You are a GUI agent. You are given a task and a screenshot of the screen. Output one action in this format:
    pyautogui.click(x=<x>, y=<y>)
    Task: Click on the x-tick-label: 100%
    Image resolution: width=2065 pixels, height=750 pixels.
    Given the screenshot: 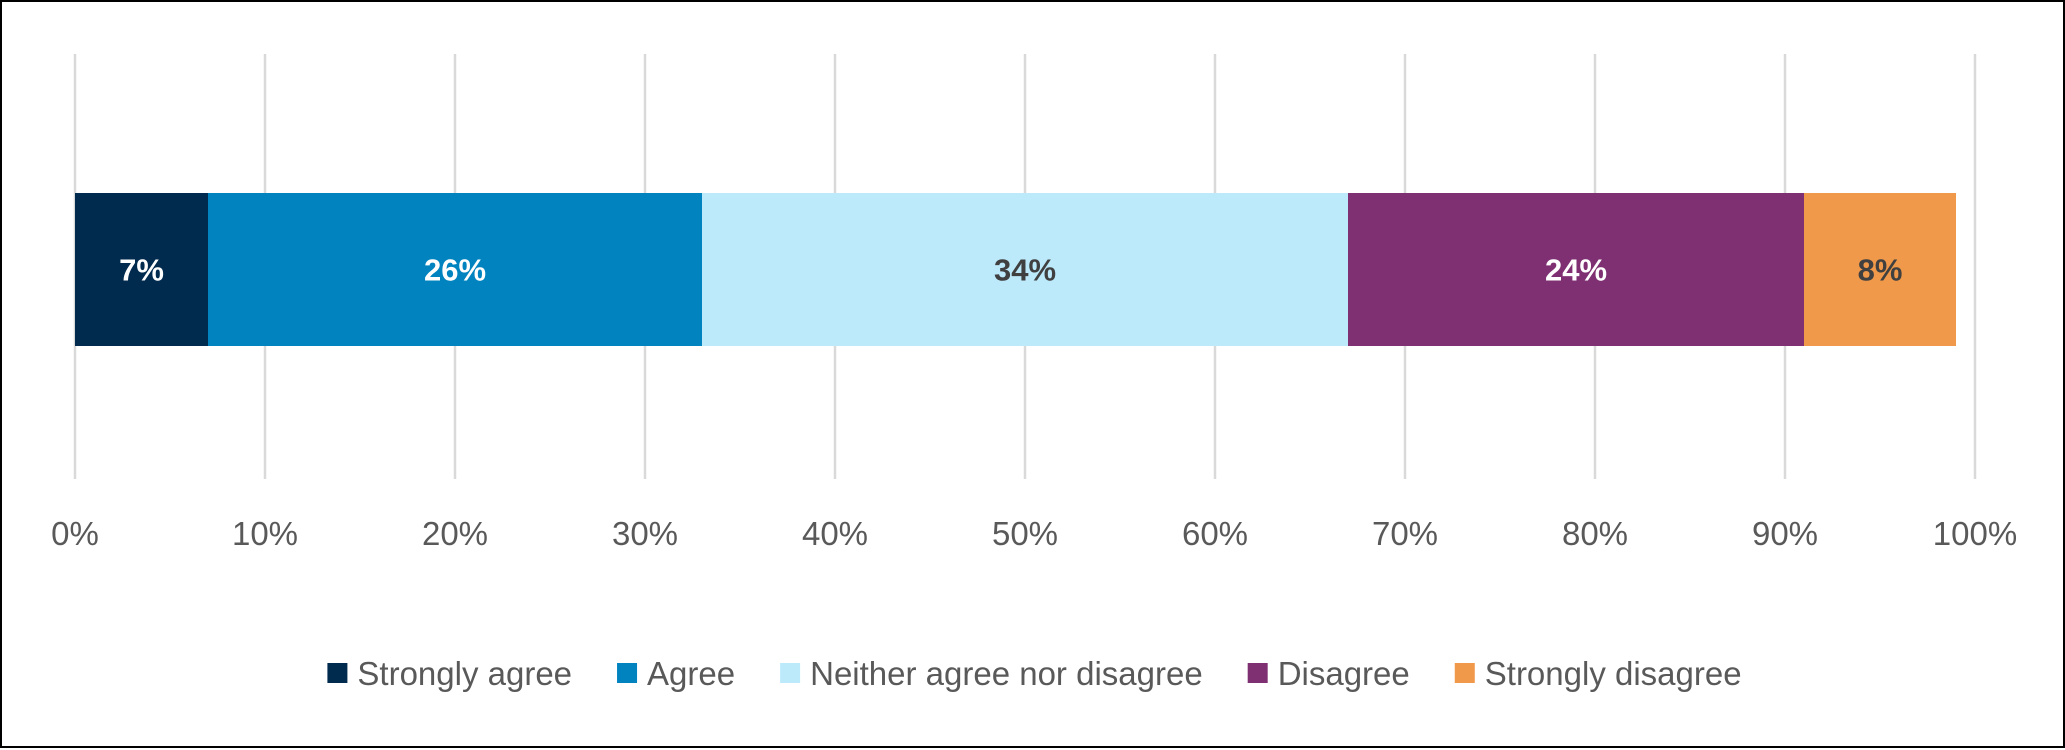 What is the action you would take?
    pyautogui.click(x=1975, y=533)
    